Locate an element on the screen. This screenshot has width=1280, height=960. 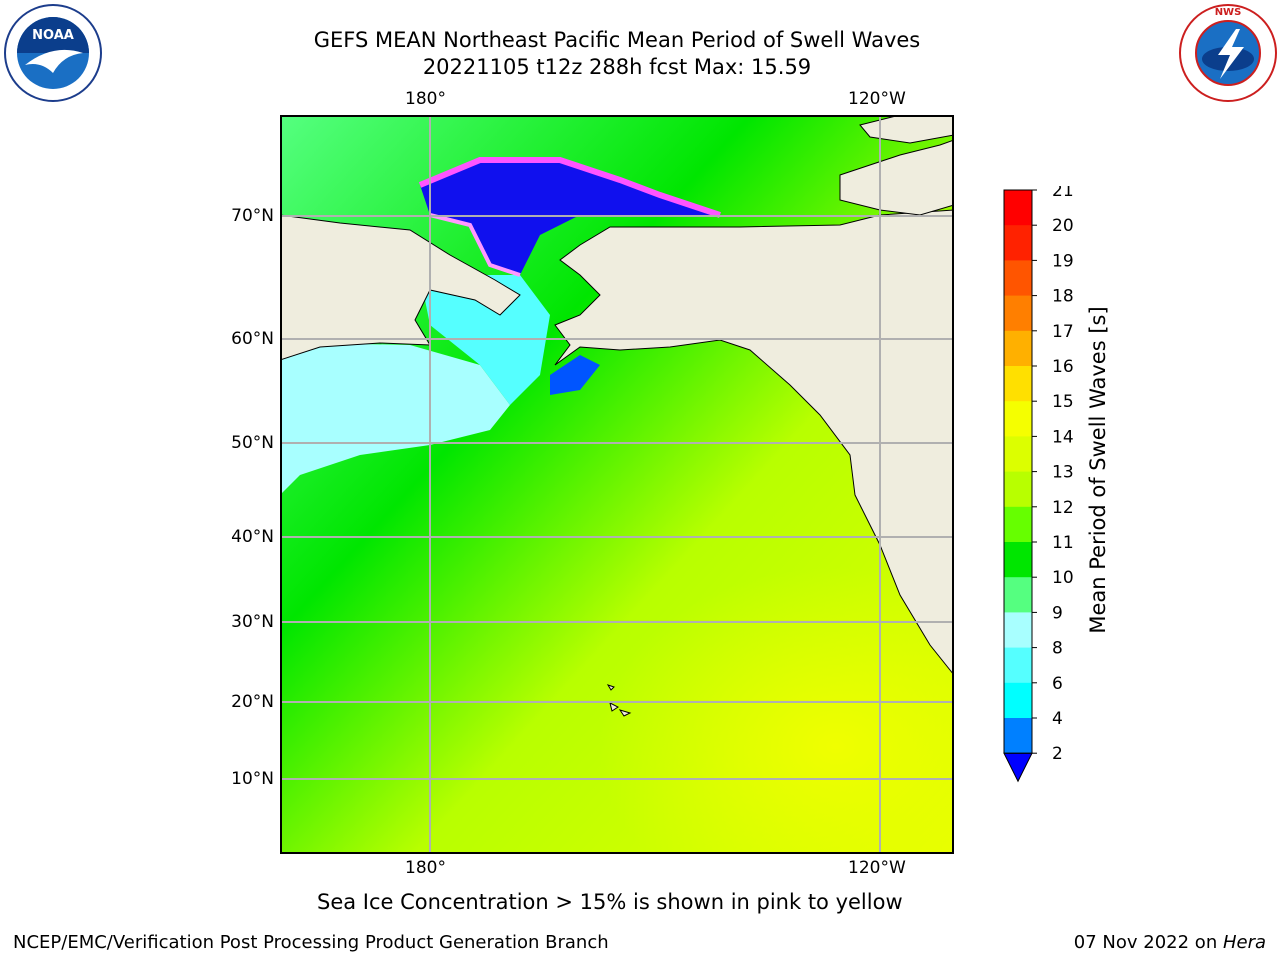
ice-edge is located at coordinates (569, 187).